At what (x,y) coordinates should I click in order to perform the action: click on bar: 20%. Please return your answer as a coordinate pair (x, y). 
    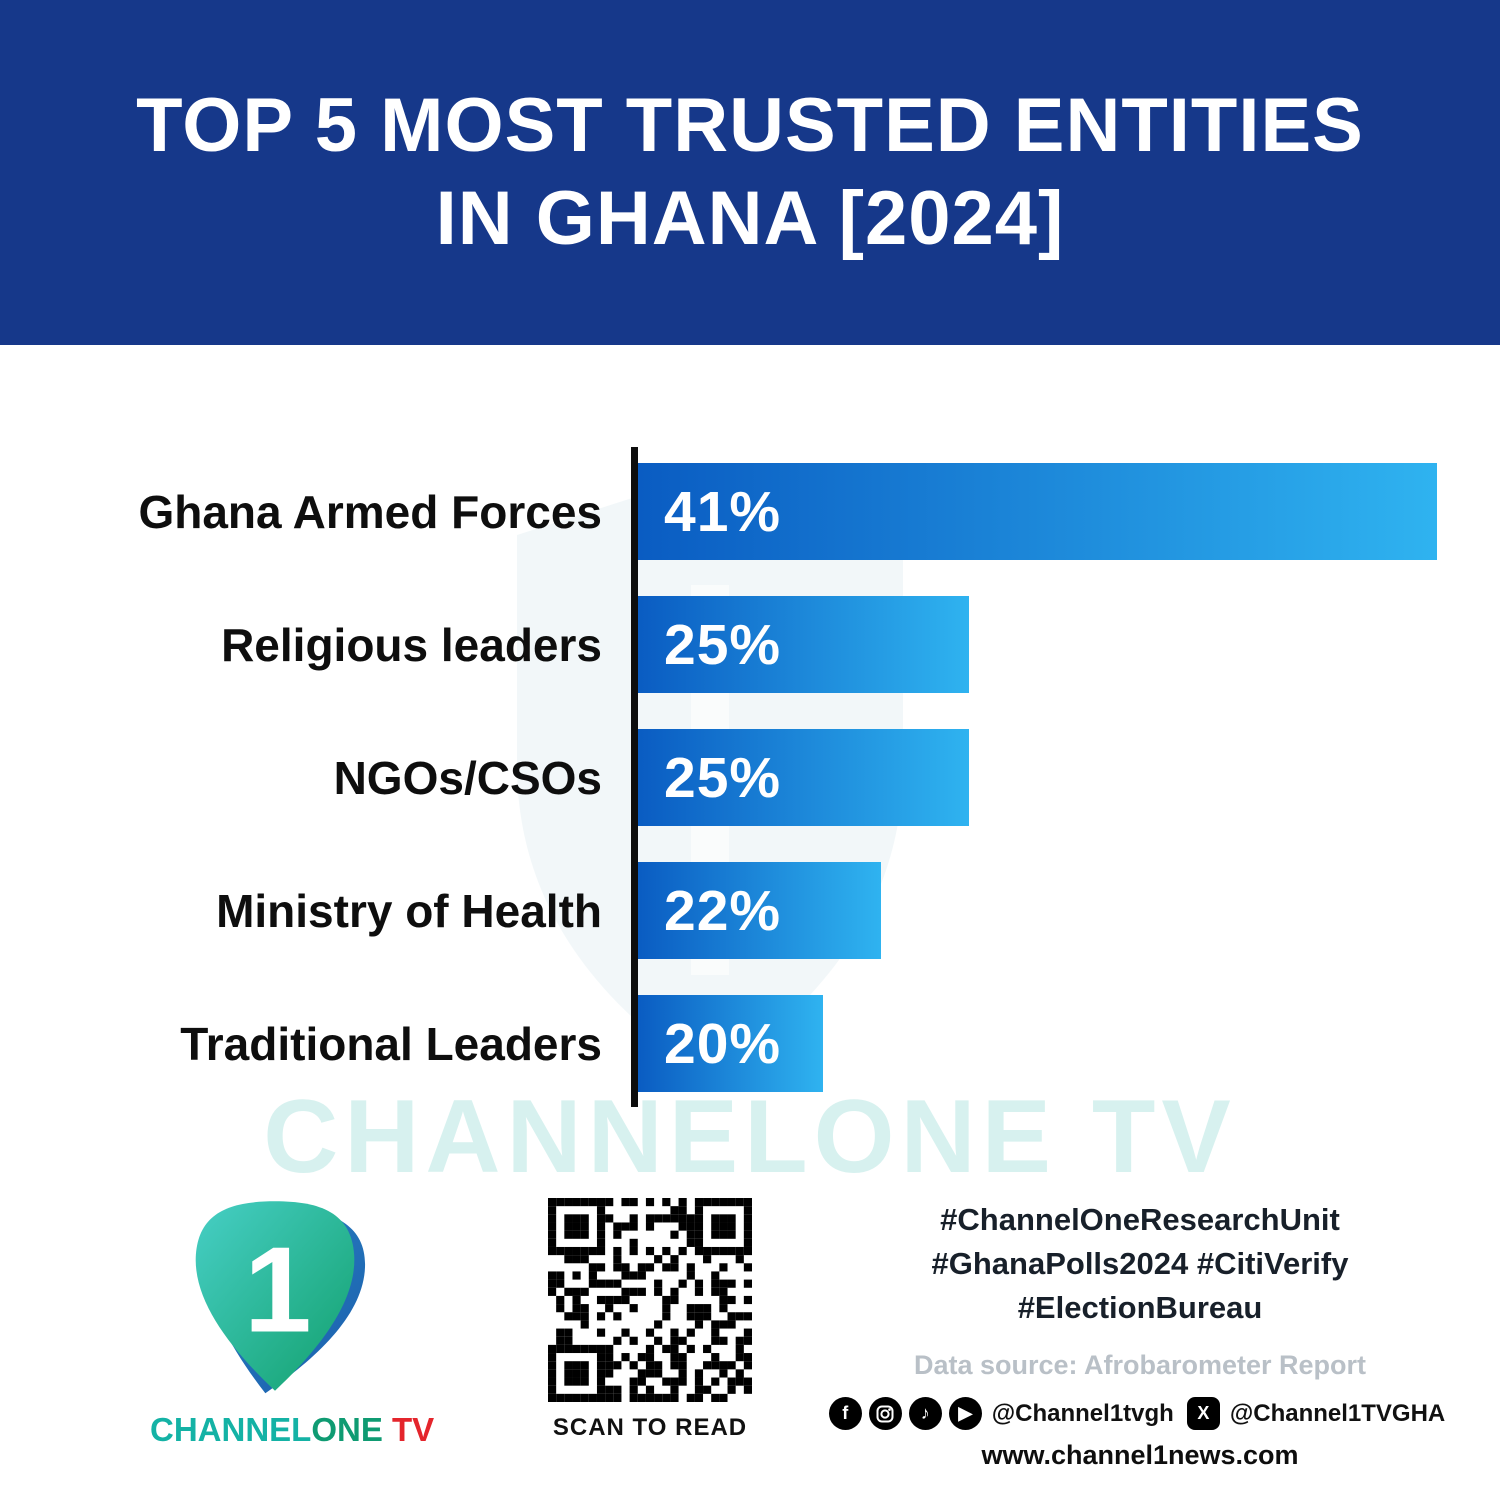
    Looking at the image, I should click on (731, 1043).